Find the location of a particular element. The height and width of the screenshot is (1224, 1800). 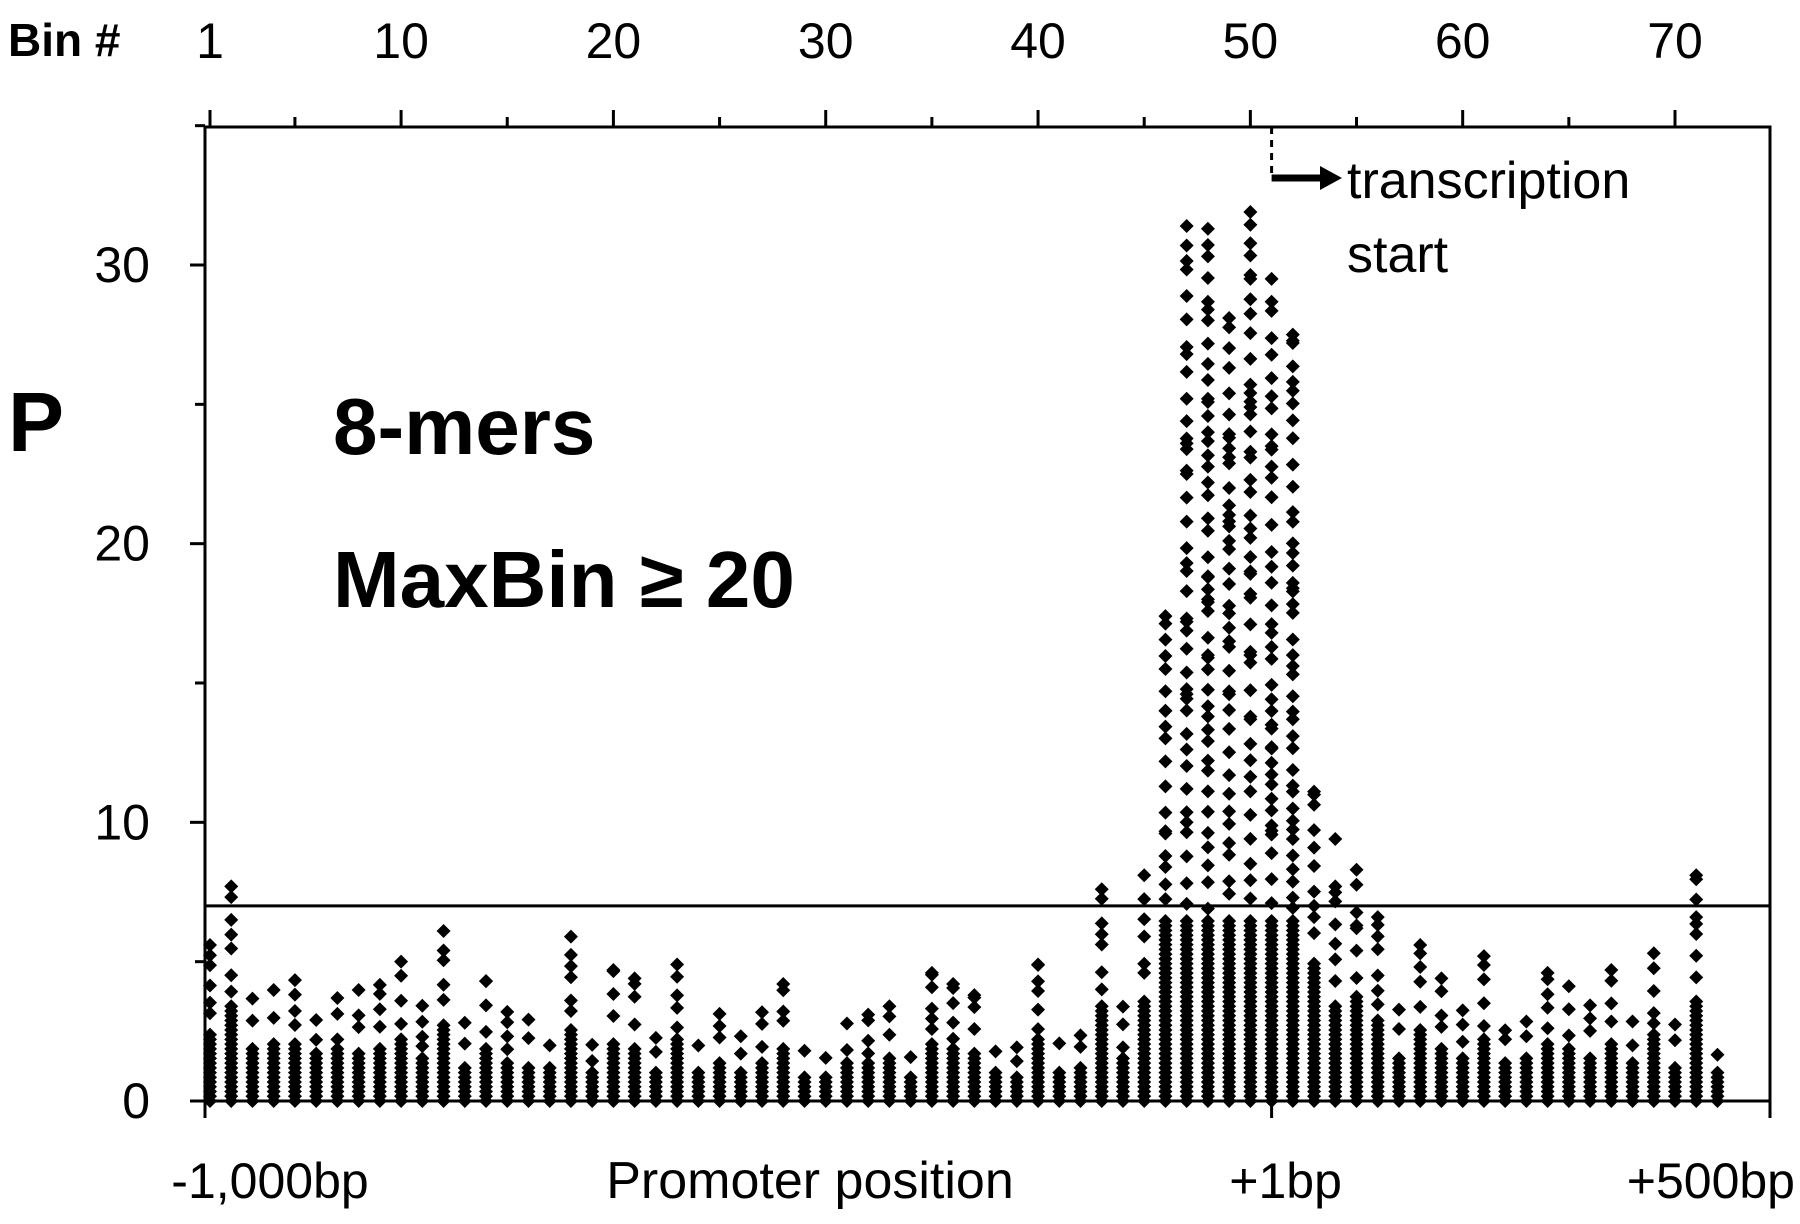

top-axis-label: Bin # is located at coordinates (64, 40).